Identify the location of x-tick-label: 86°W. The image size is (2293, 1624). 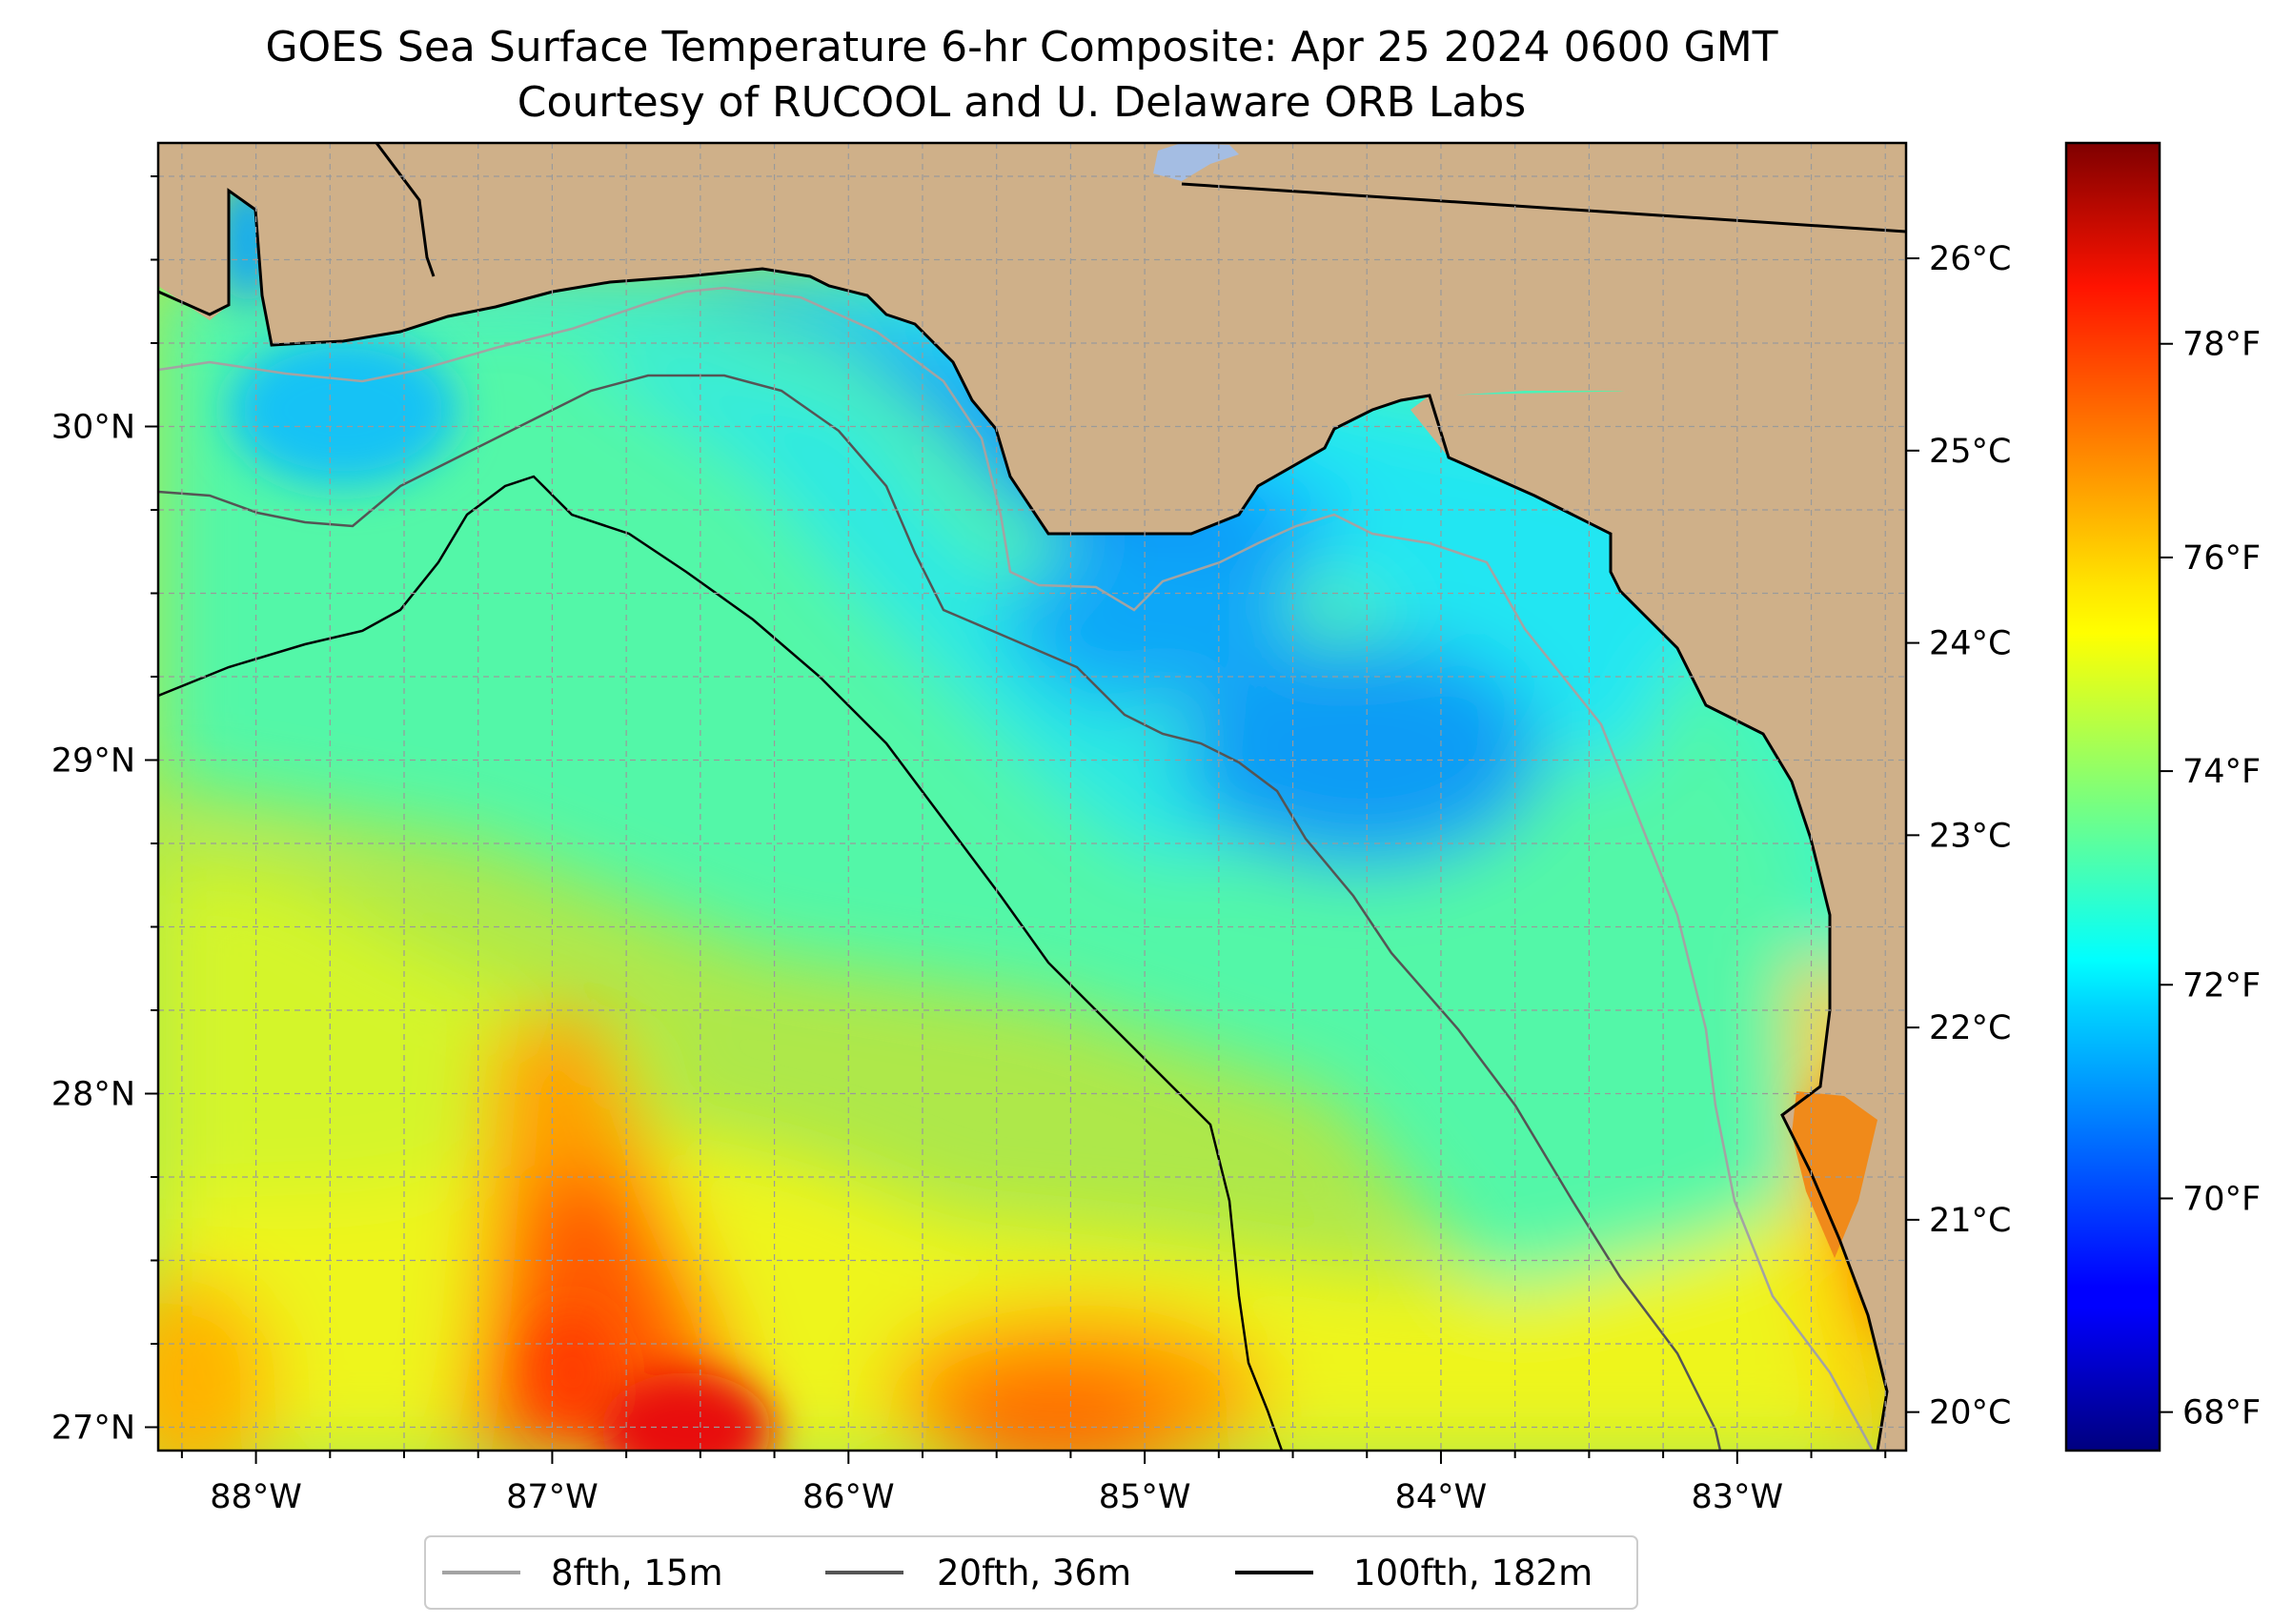
(849, 1497).